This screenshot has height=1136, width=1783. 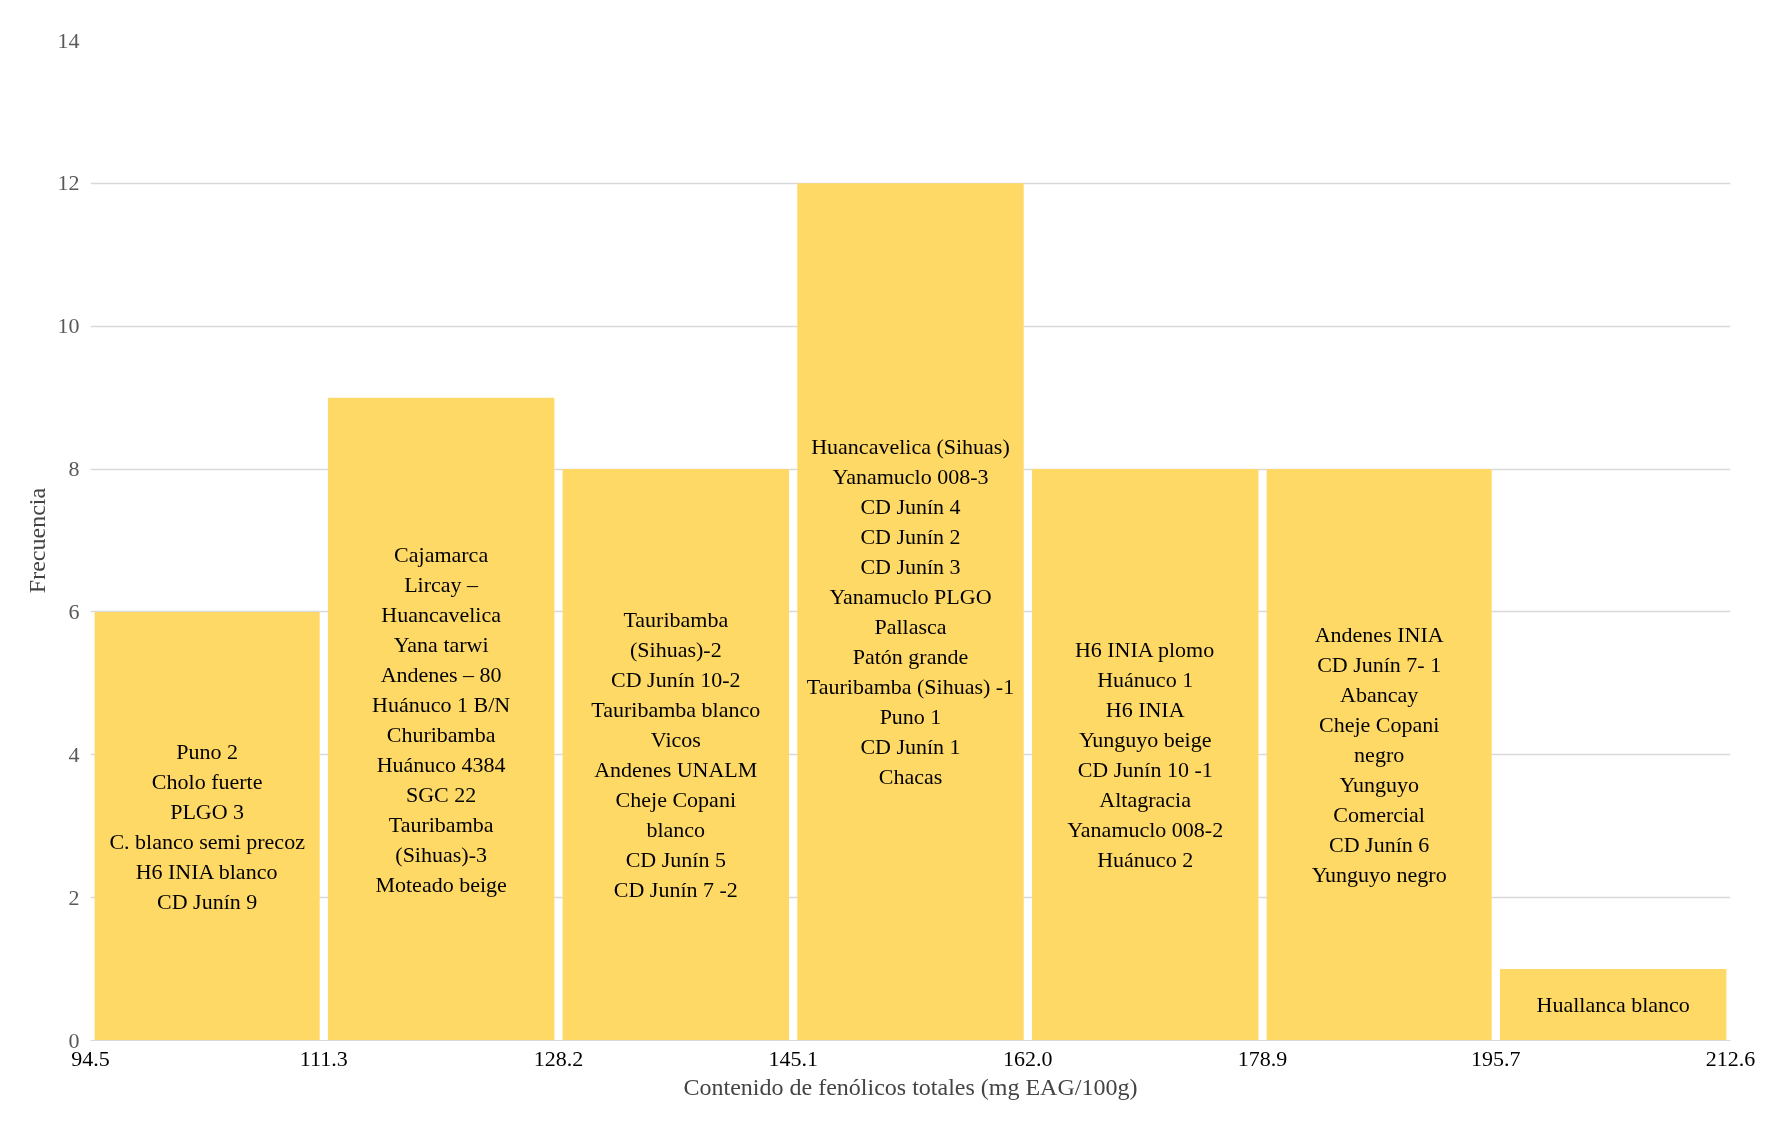 I want to click on annotation: Puno 2 Cholo fuerte PLGO 3 C. blanco semi precoz H6 INIA blanco CD Junín 9, so click(x=207, y=826).